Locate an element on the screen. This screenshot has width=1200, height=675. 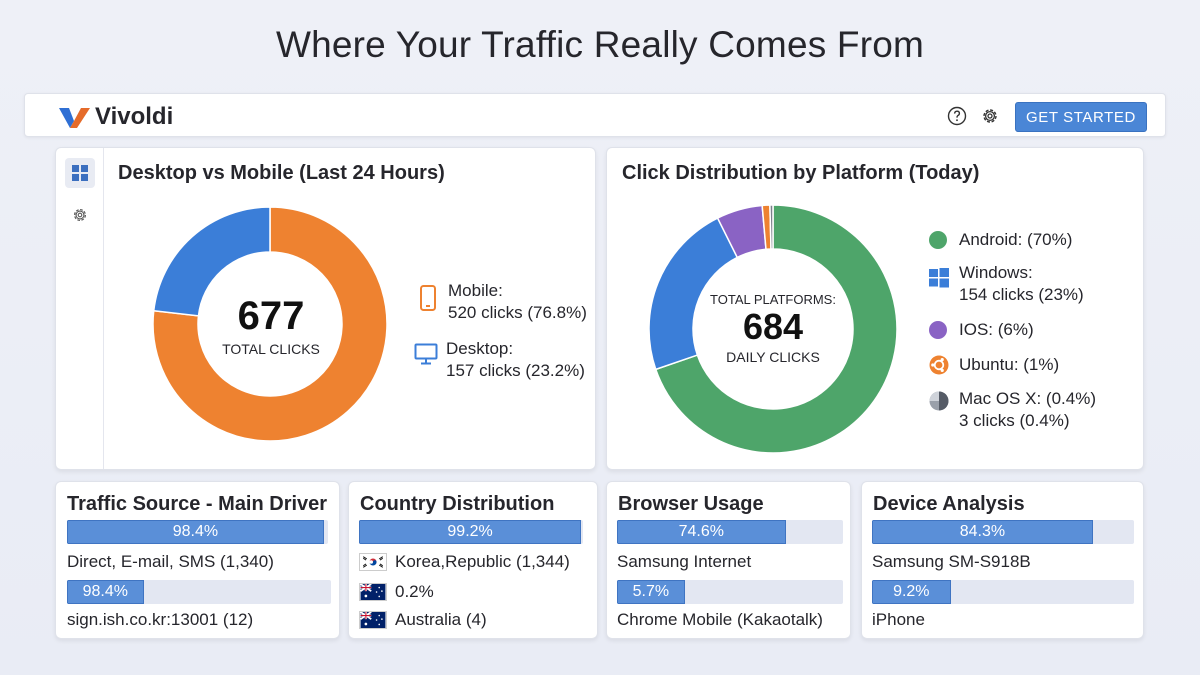
legend-ios: IOS: (6%) is located at coordinates (981, 330).